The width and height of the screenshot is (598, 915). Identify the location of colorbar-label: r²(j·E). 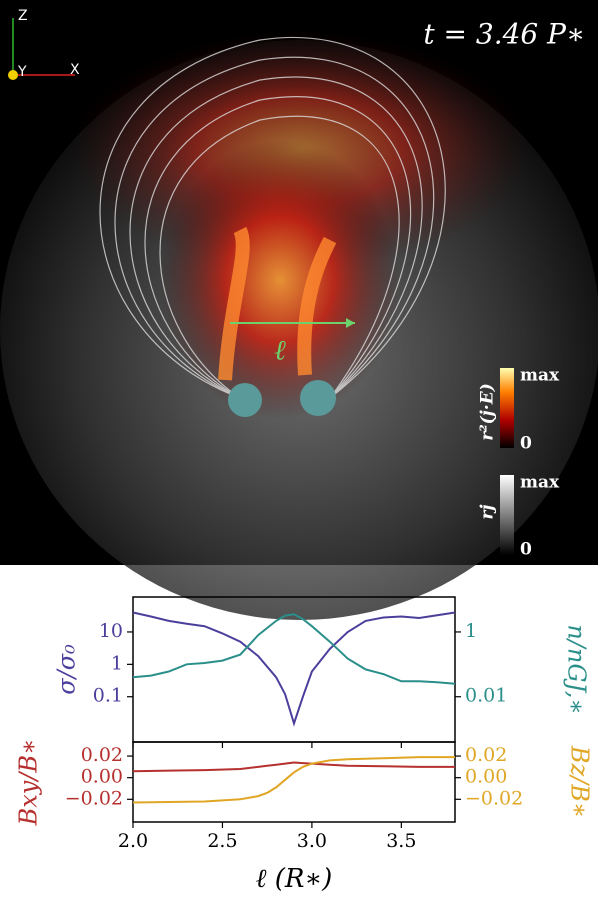
(488, 412).